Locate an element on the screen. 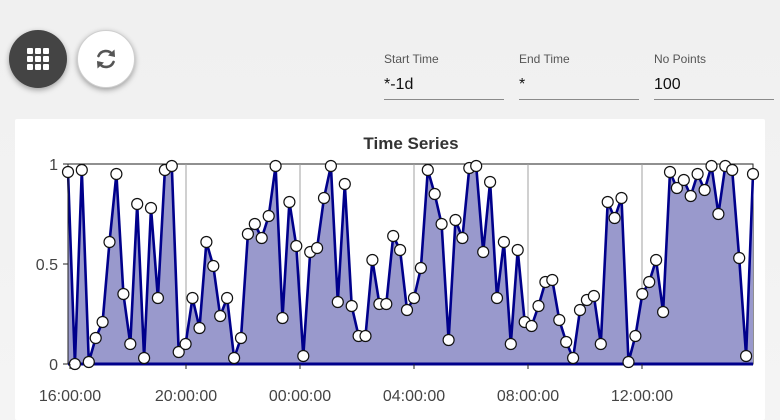  start-time-field-group: Start Time is located at coordinates (444, 76).